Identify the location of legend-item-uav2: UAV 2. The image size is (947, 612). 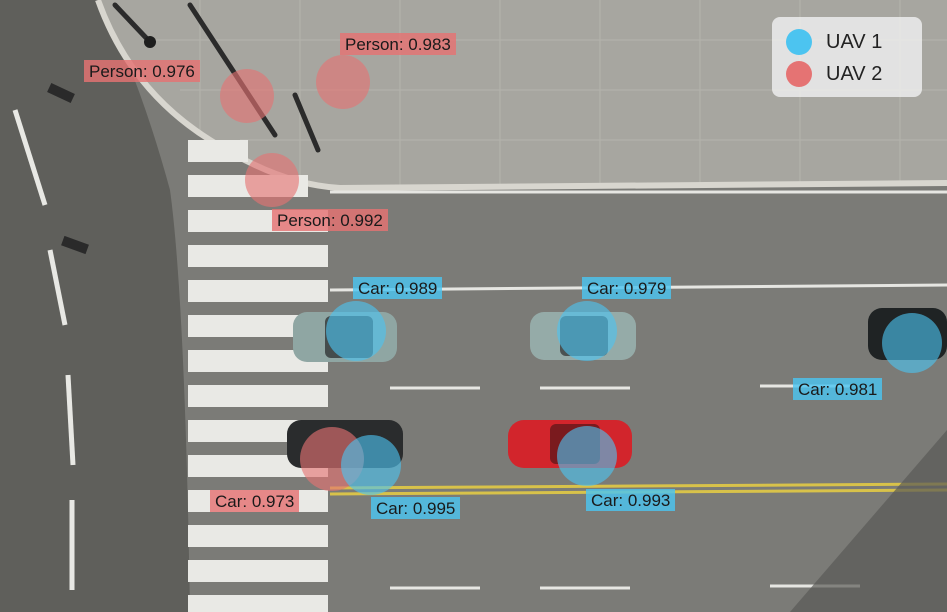
(834, 74).